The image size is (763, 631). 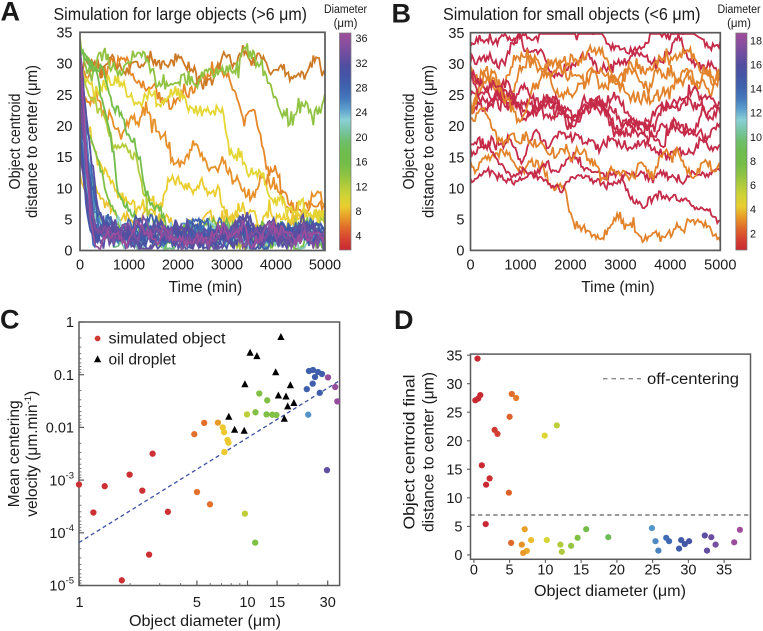 I want to click on svg-text: velocity (μm.min-1), so click(x=32, y=454).